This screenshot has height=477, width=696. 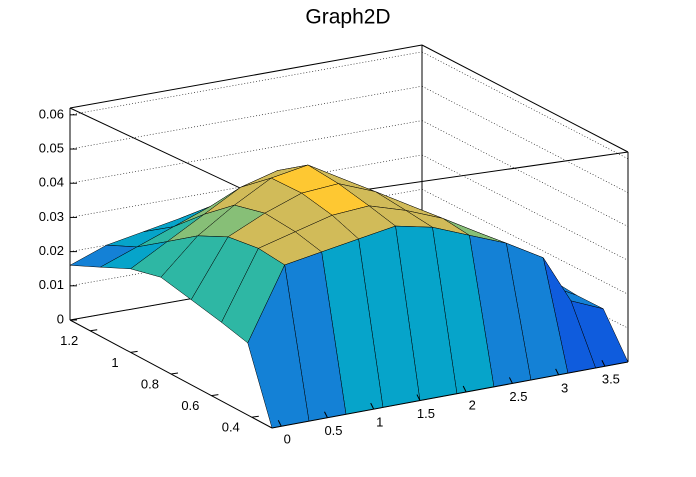 What do you see at coordinates (426, 413) in the screenshot?
I see `x-tick-label: 1.5` at bounding box center [426, 413].